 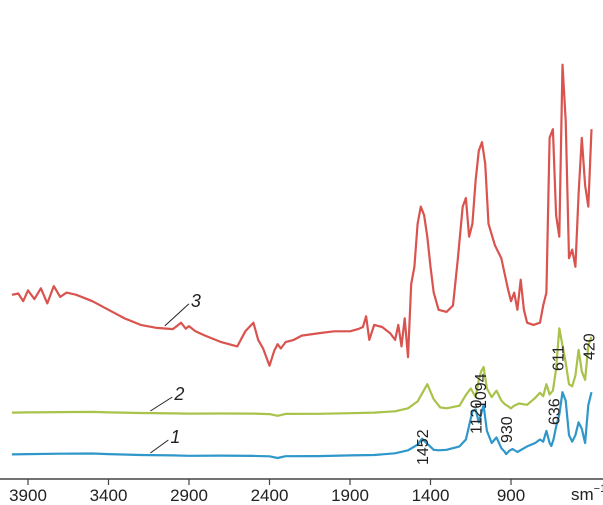 I want to click on leader-layer: 1 2 3, so click(x=175, y=372).